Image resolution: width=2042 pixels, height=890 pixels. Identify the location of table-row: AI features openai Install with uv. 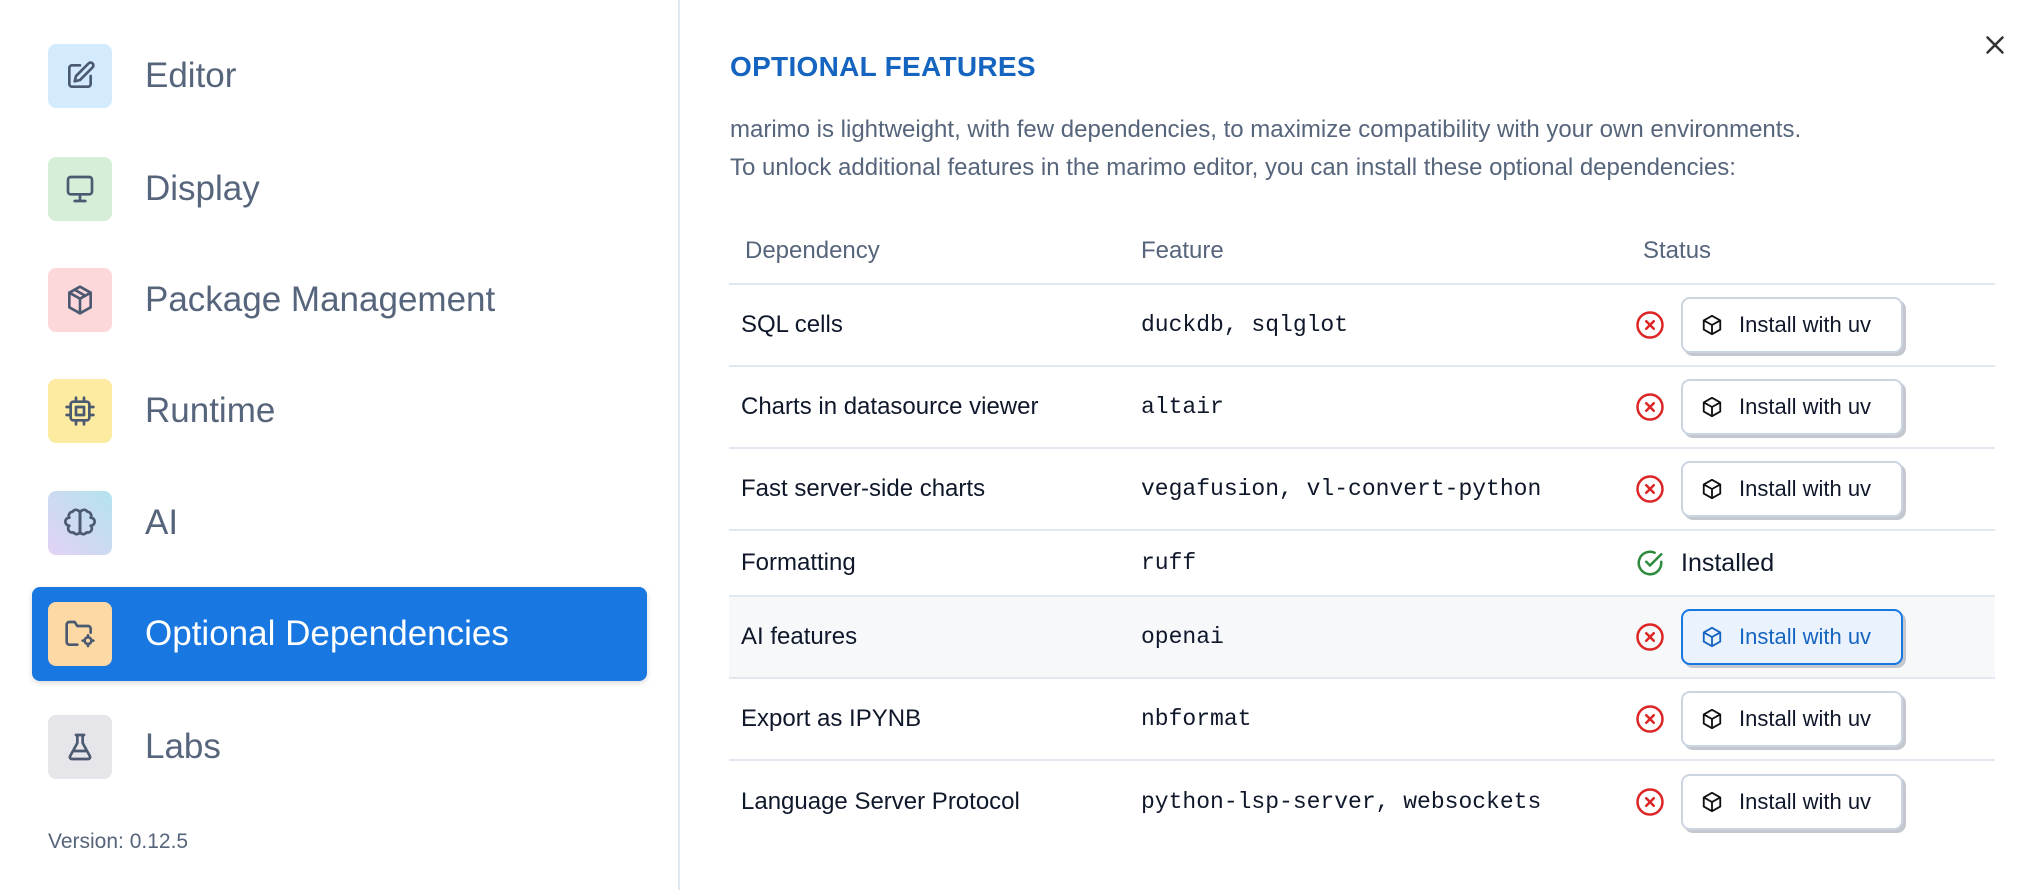
(1362, 637).